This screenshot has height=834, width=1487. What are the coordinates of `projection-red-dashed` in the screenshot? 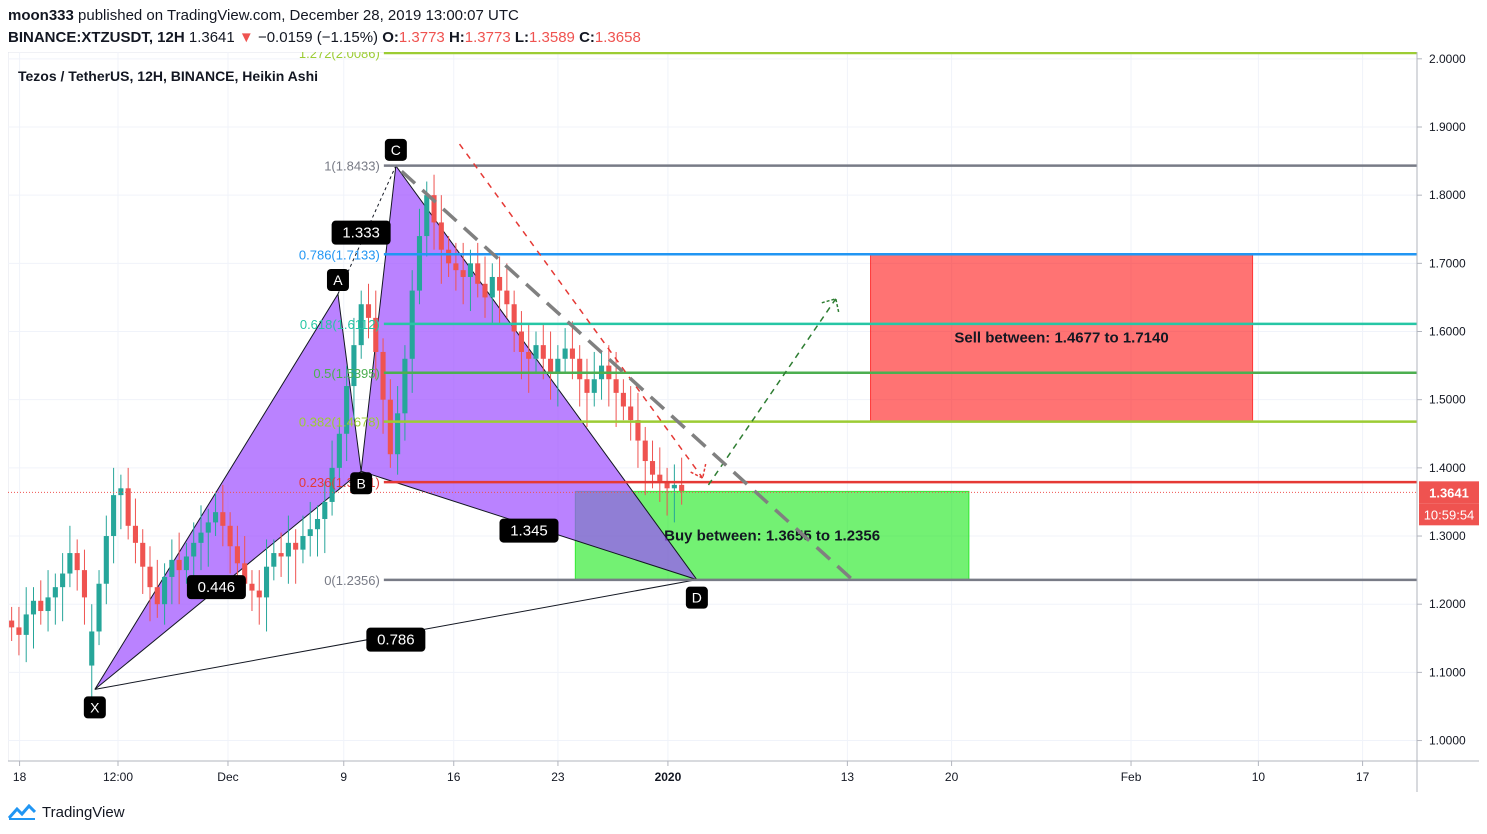 It's located at (581, 311).